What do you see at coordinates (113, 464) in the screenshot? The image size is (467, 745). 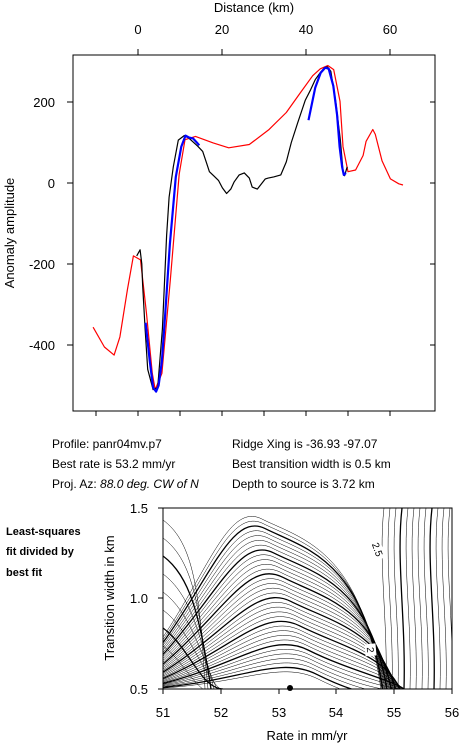 I see `best-rate-text: Best rate is 53.2 mm/yr` at bounding box center [113, 464].